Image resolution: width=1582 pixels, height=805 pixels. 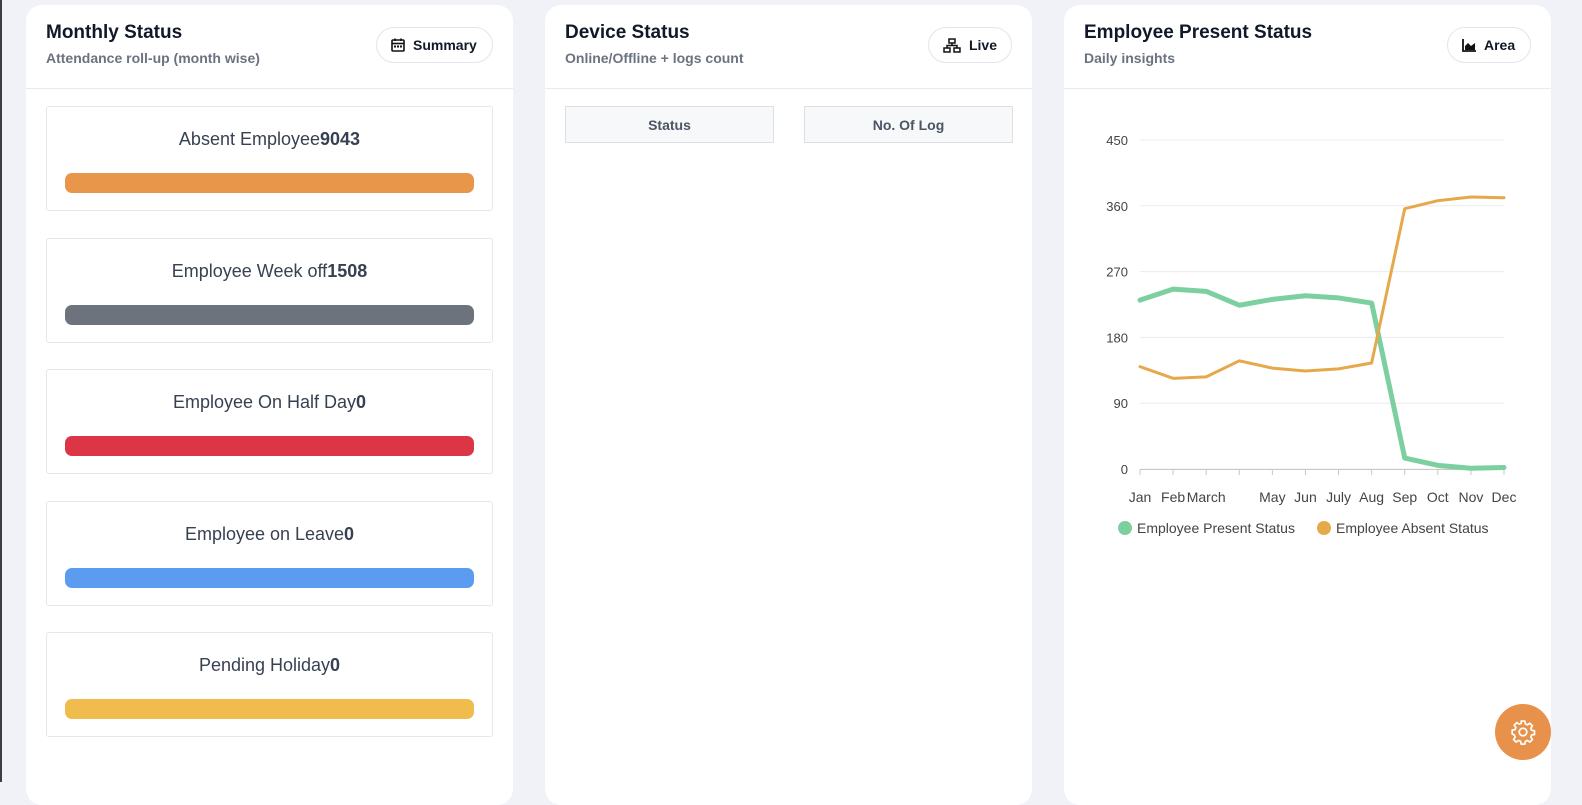 What do you see at coordinates (1500, 45) in the screenshot?
I see `button-label: Area` at bounding box center [1500, 45].